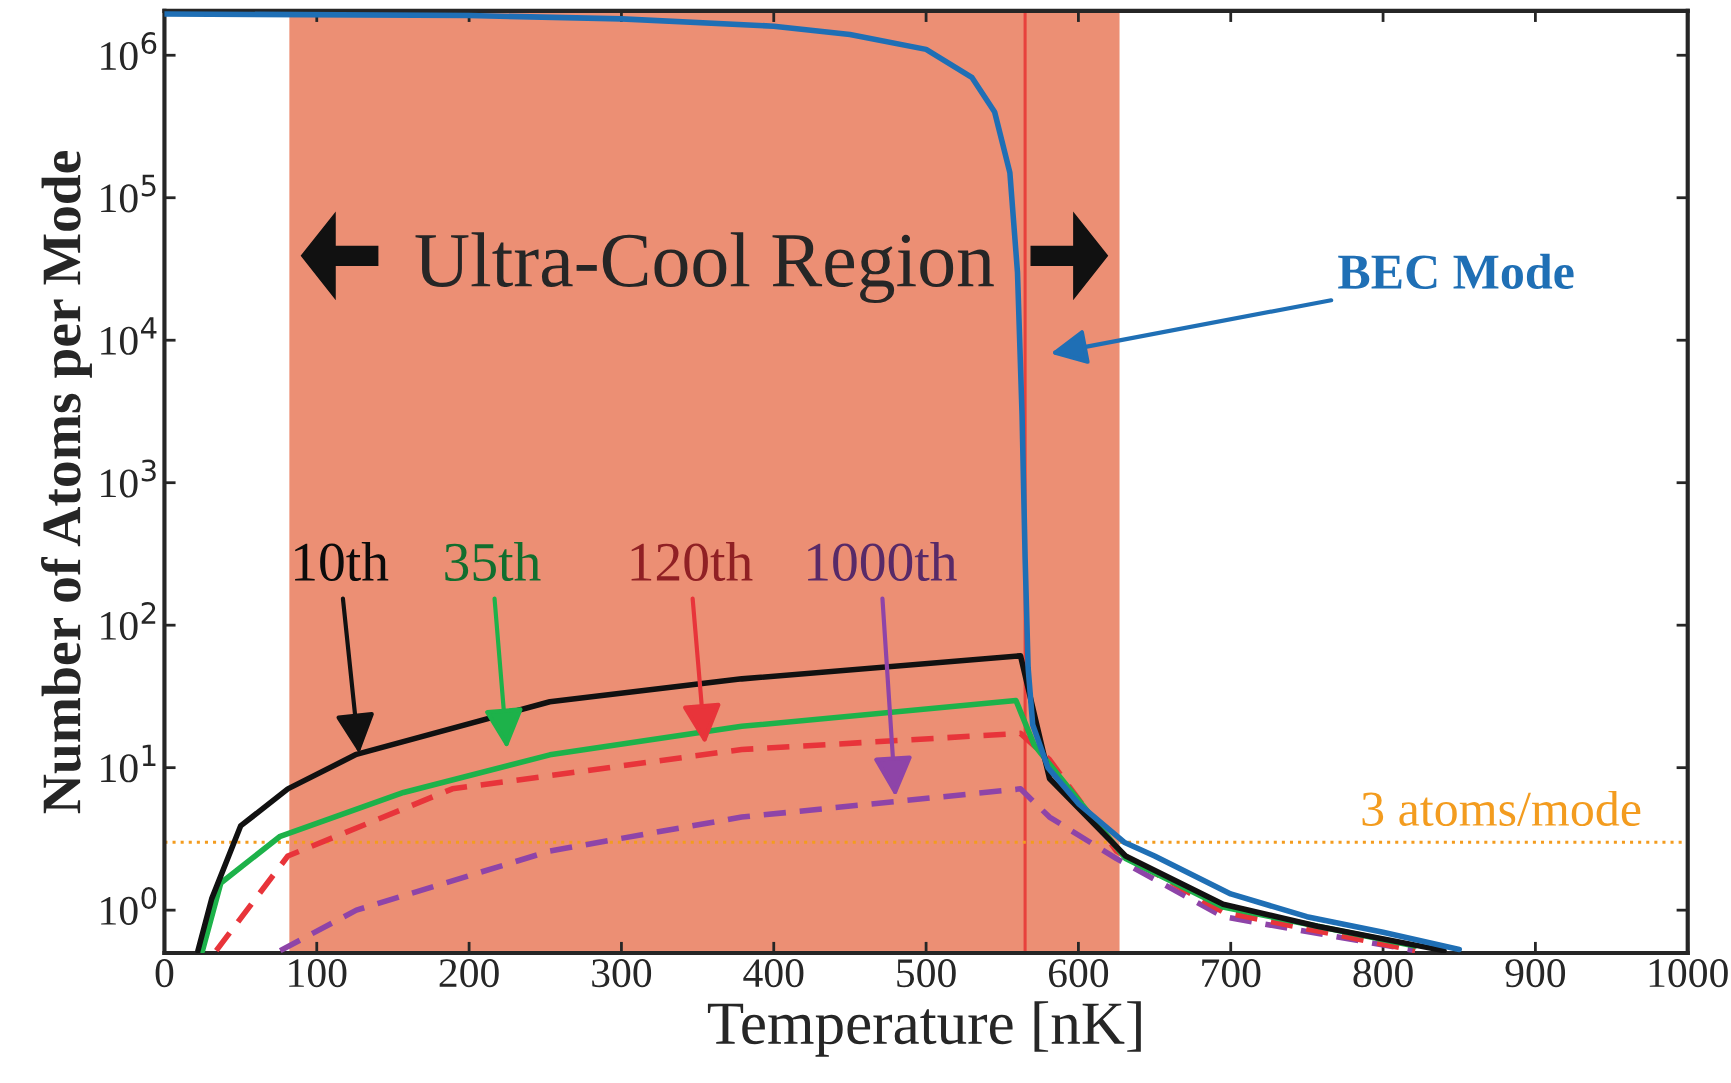 This screenshot has width=1731, height=1083. Describe the element at coordinates (926, 973) in the screenshot. I see `x-tick-label: 500` at that location.